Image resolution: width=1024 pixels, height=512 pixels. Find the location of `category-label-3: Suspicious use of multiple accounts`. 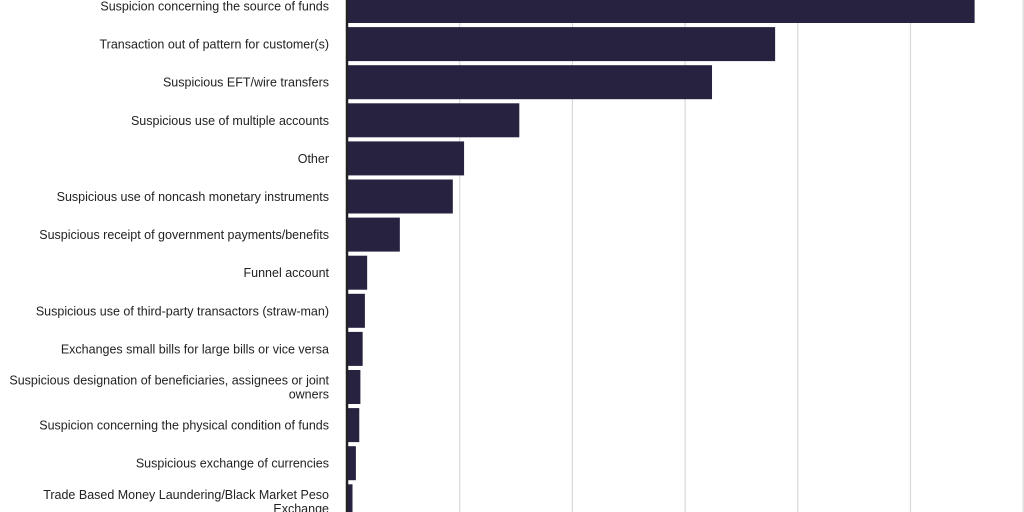

category-label-3: Suspicious use of multiple accounts is located at coordinates (230, 121).